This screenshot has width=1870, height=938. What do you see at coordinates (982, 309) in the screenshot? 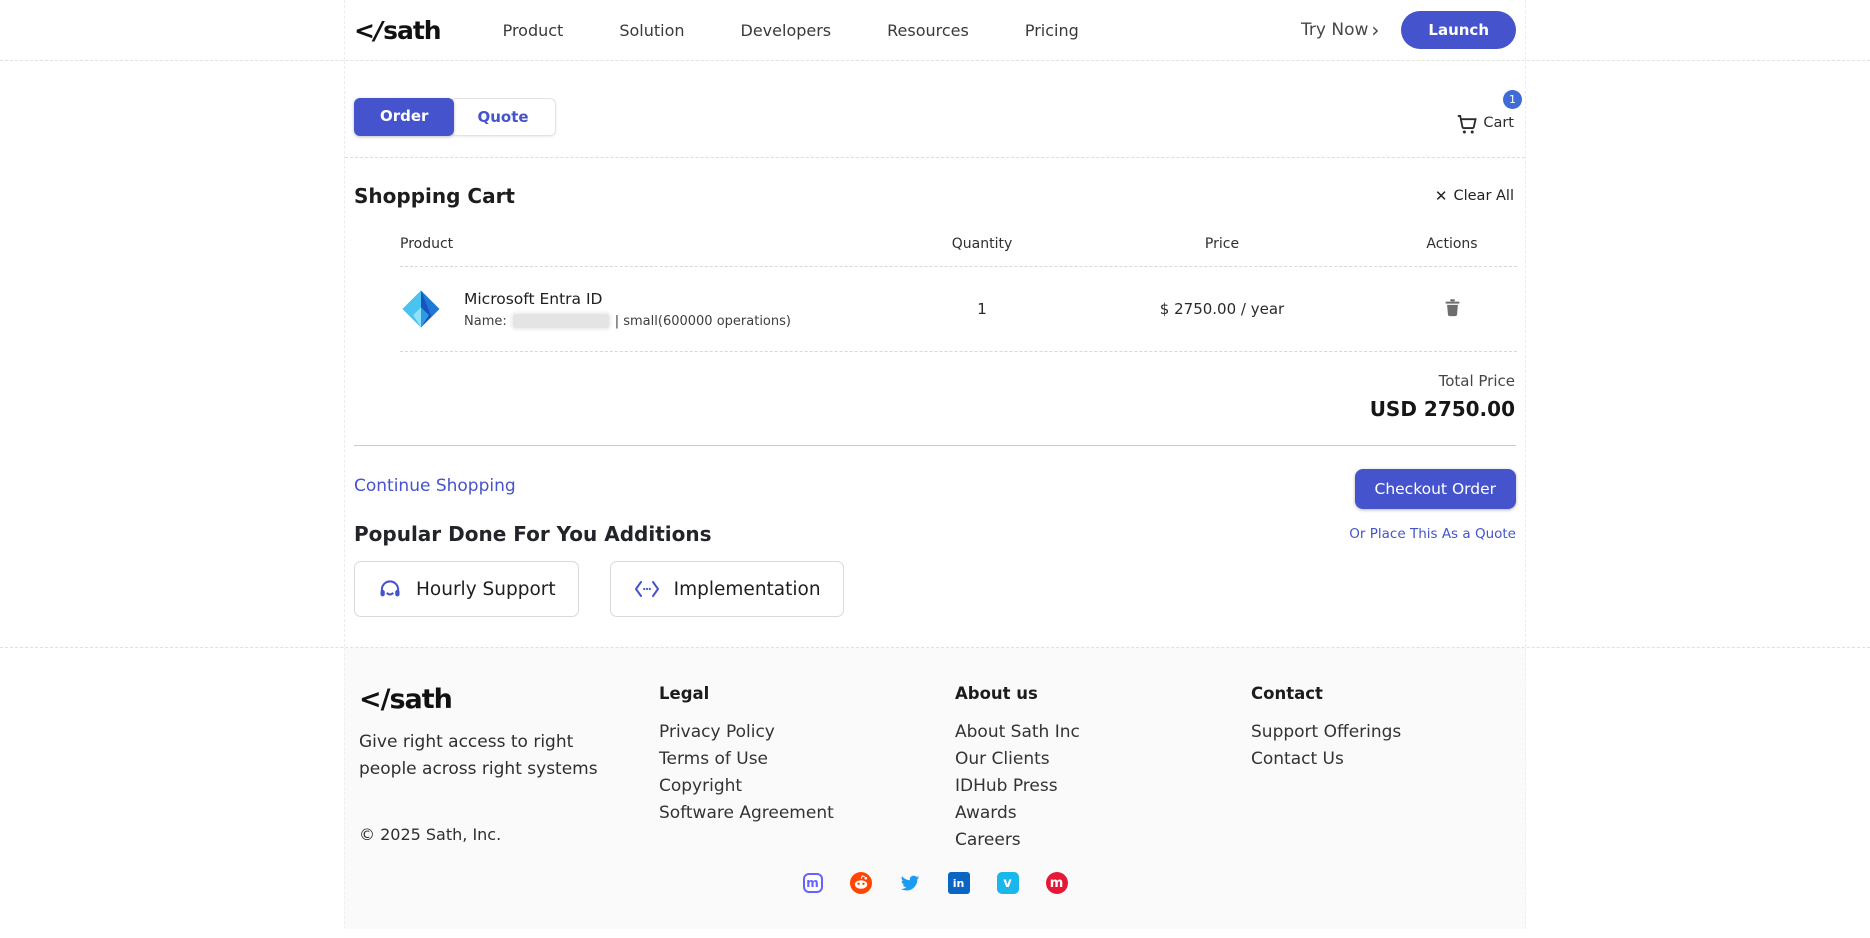
I see `quantity-value: 1` at bounding box center [982, 309].